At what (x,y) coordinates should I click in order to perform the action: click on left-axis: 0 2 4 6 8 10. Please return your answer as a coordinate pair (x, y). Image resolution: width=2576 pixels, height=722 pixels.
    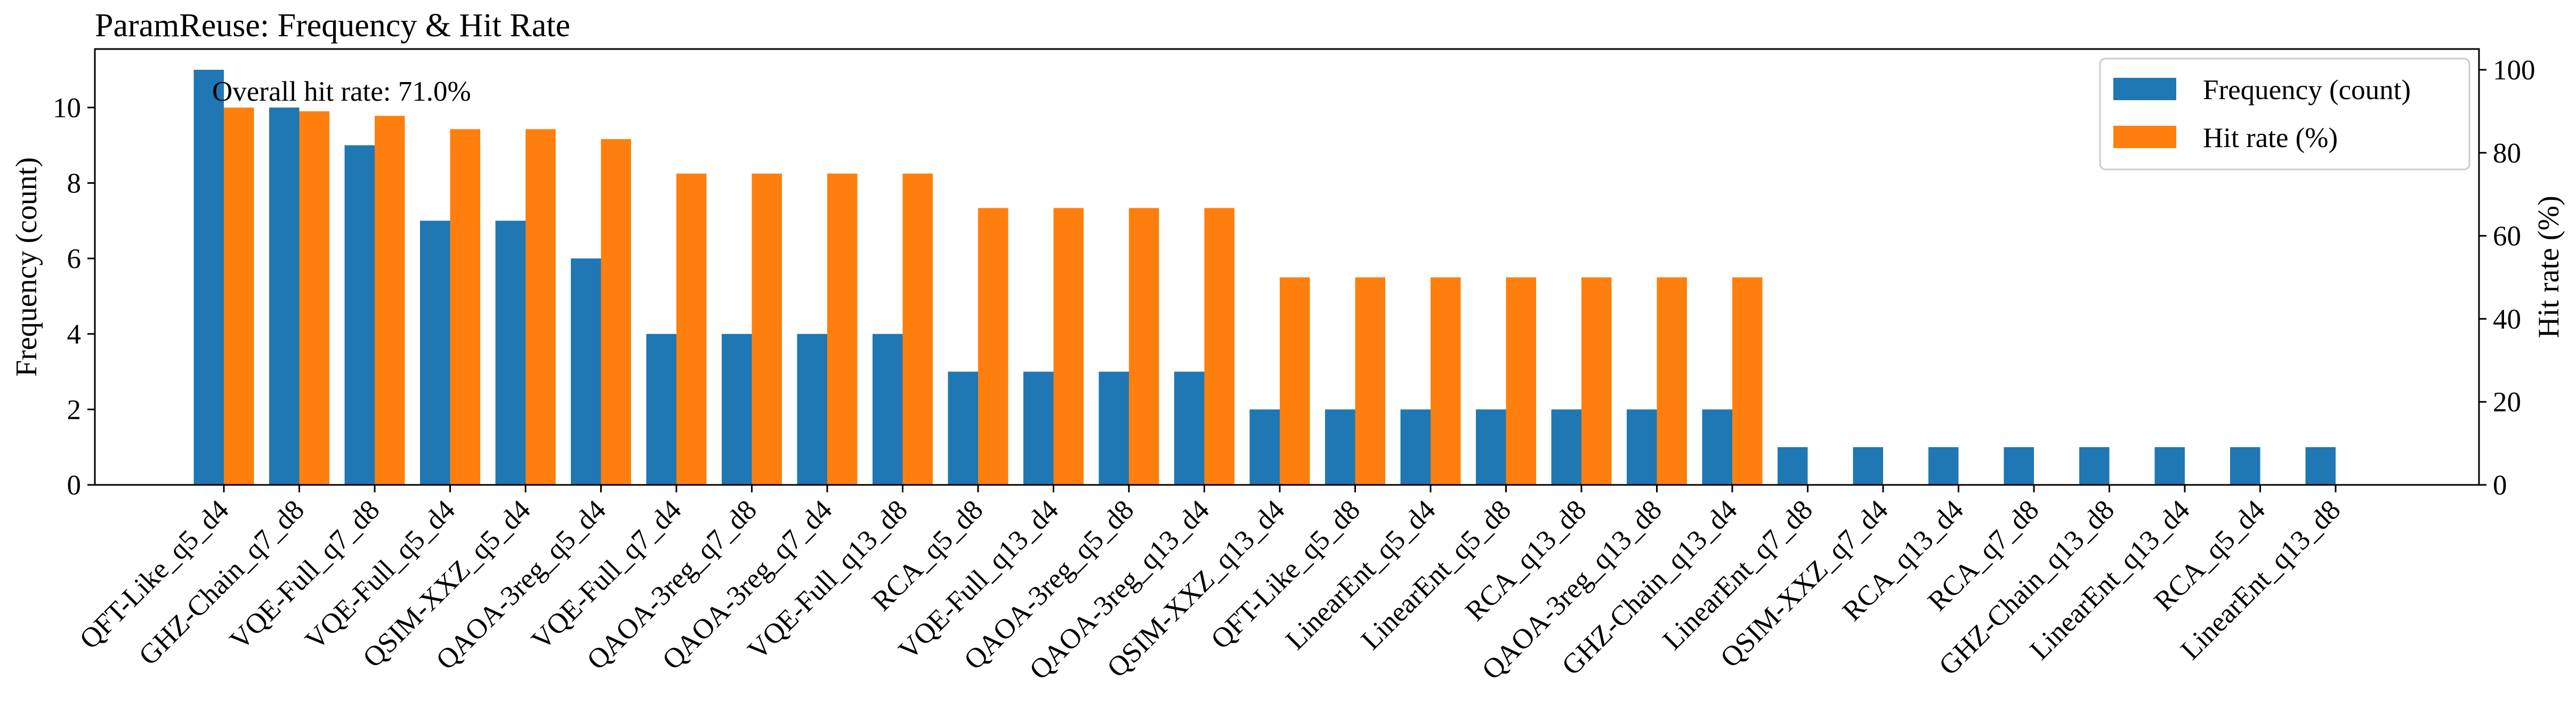
    Looking at the image, I should click on (74, 297).